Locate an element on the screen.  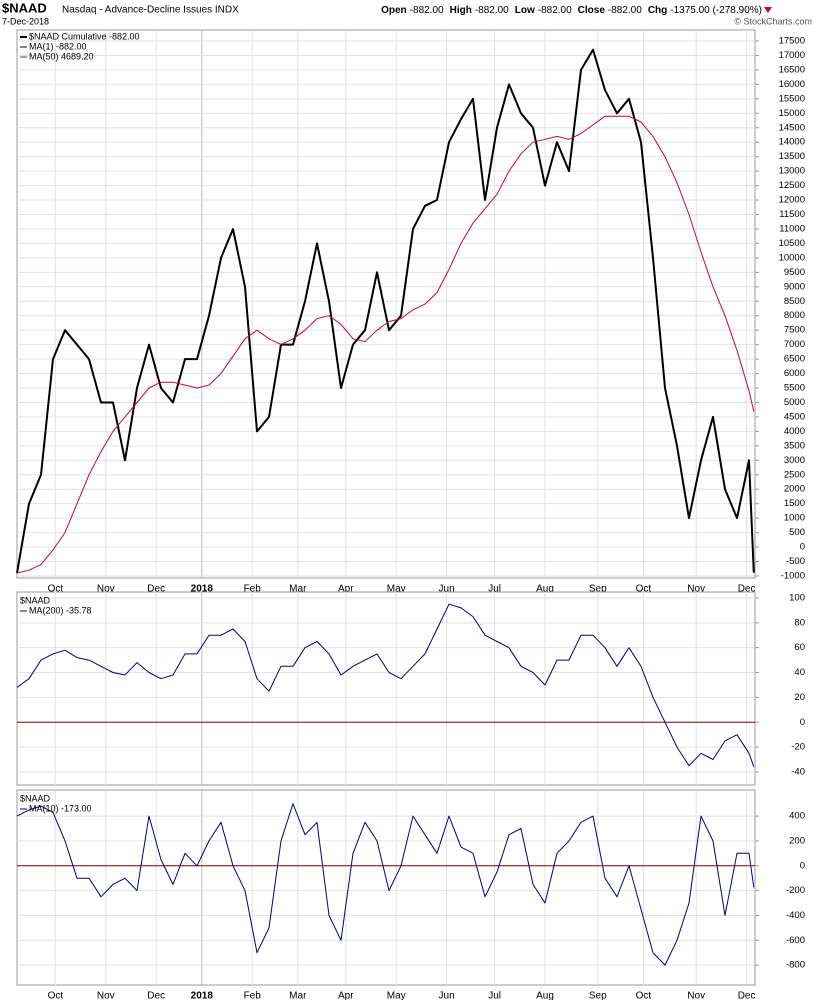
y-tick-label: 9000 is located at coordinates (794, 286).